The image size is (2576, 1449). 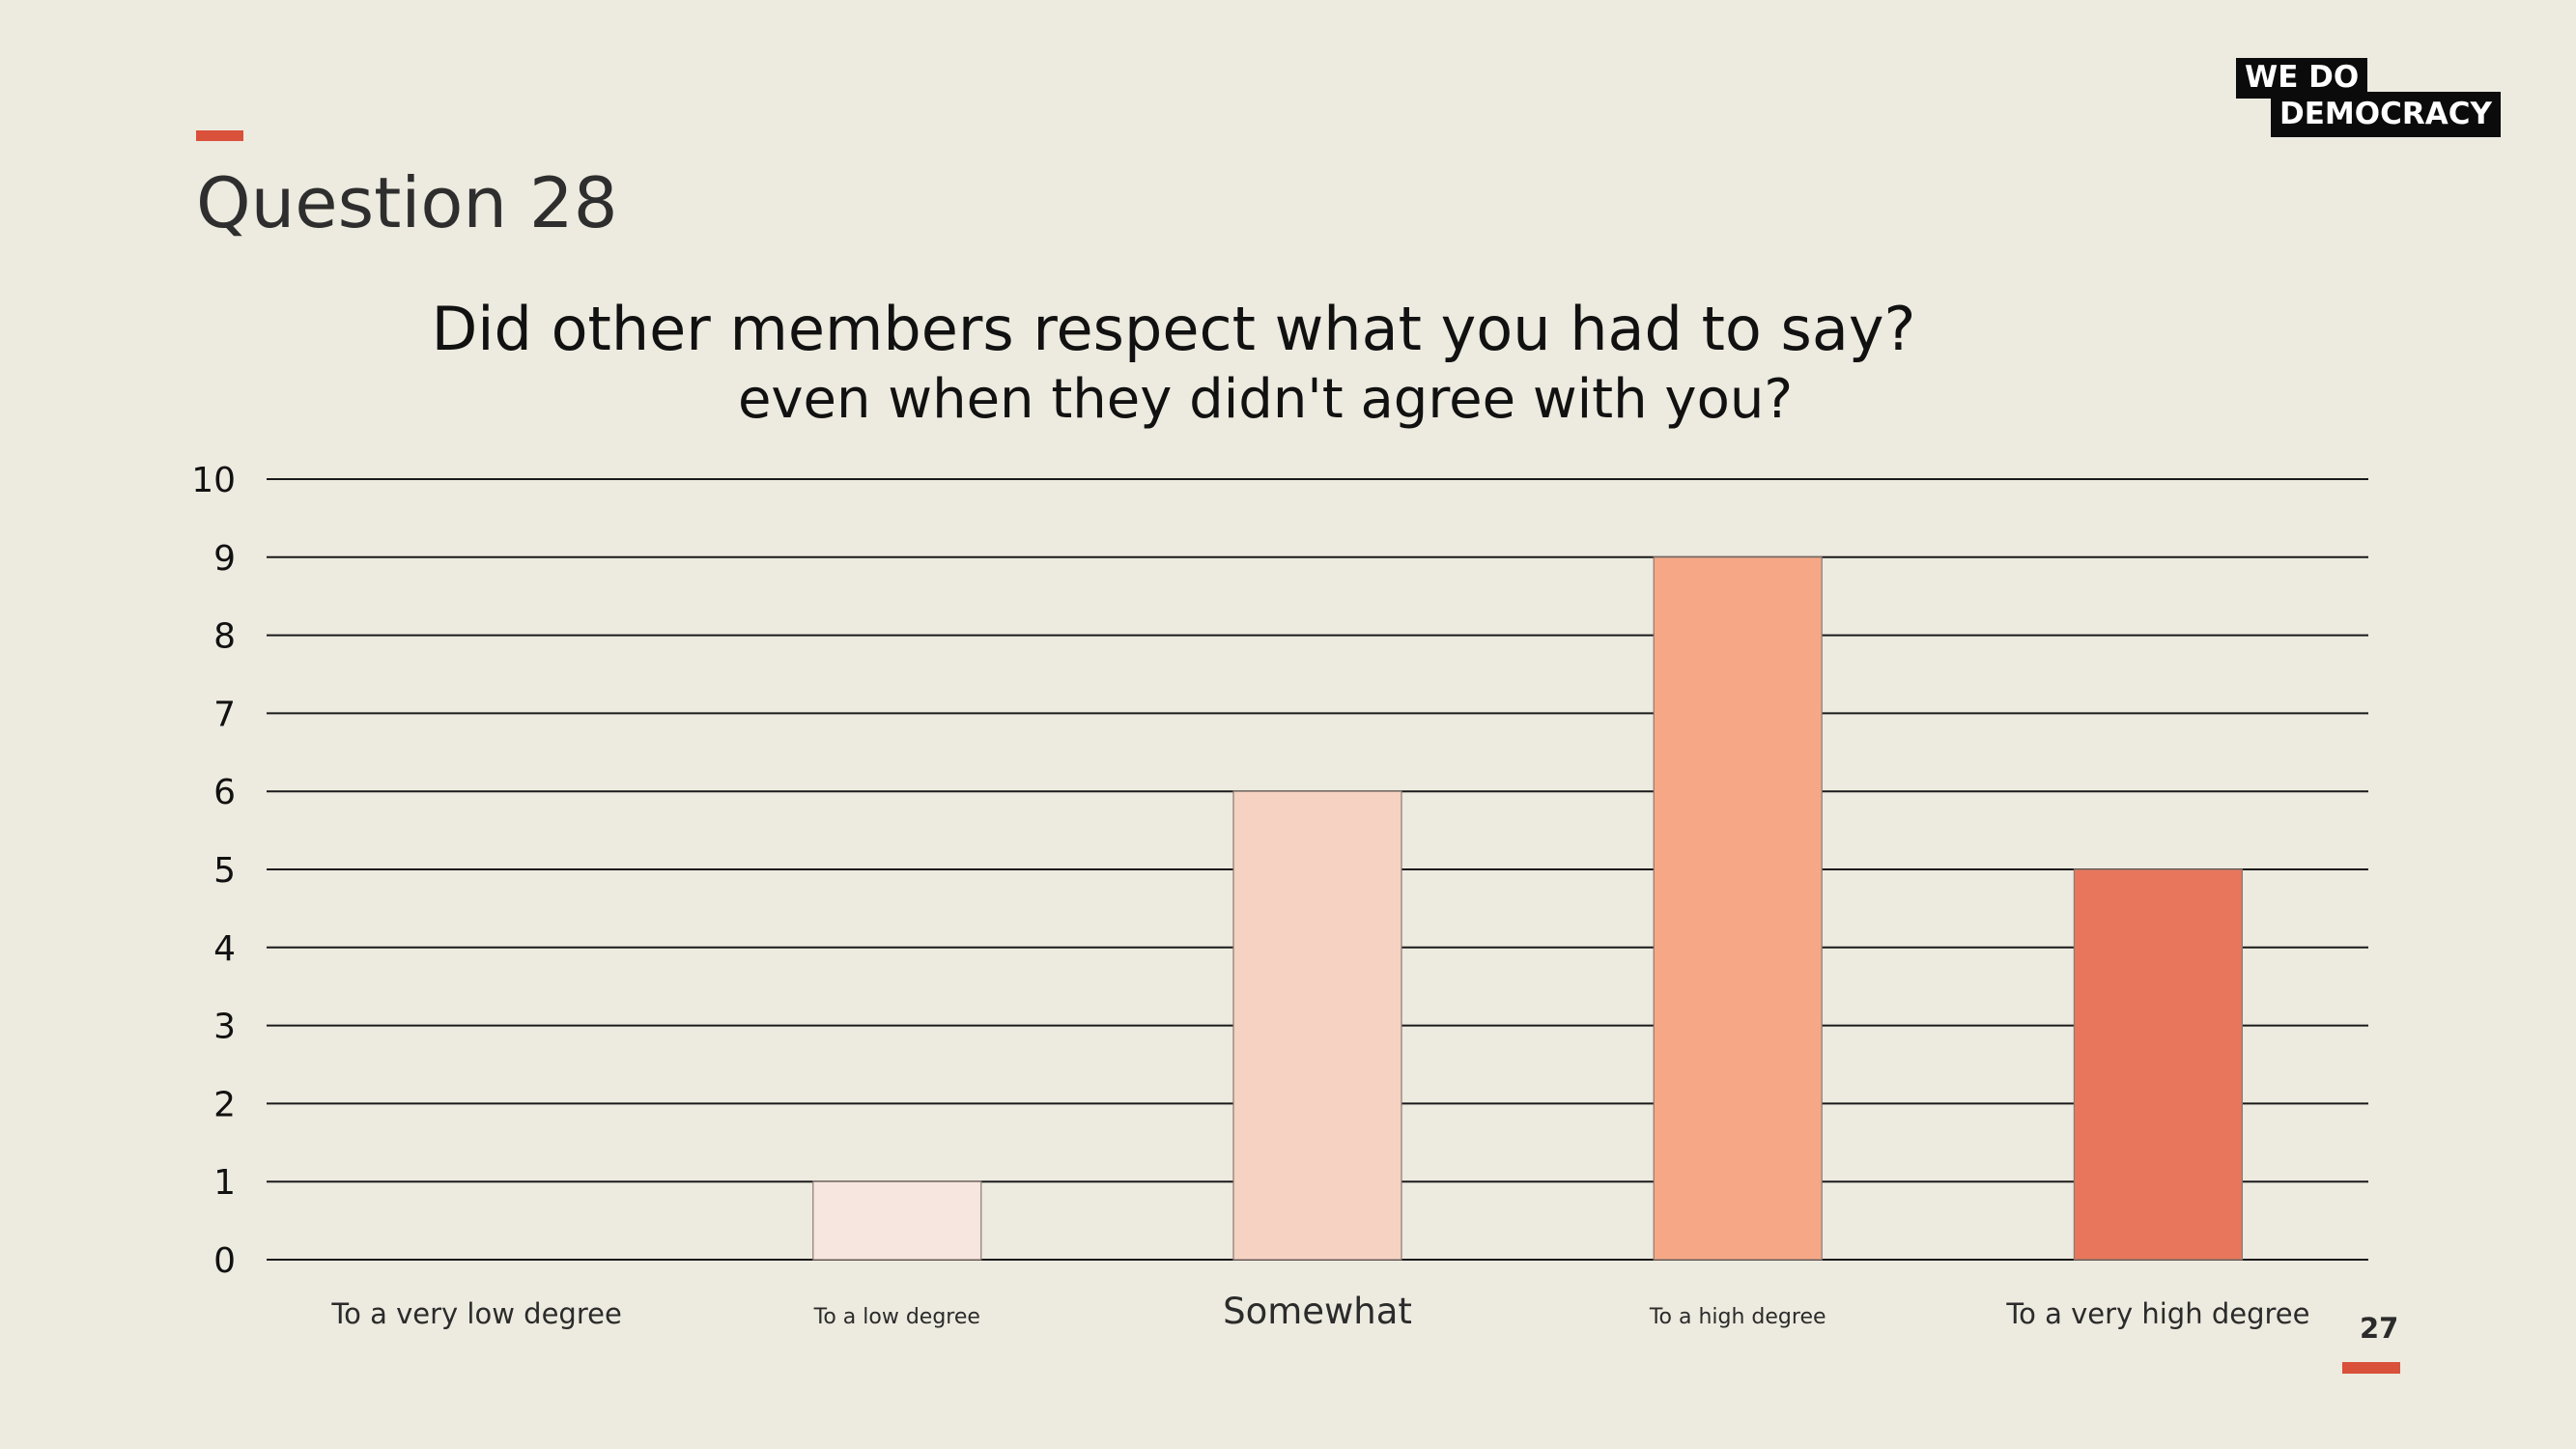 What do you see at coordinates (1265, 399) in the screenshot?
I see `chart-subtitle: even when they didn't agree with you?` at bounding box center [1265, 399].